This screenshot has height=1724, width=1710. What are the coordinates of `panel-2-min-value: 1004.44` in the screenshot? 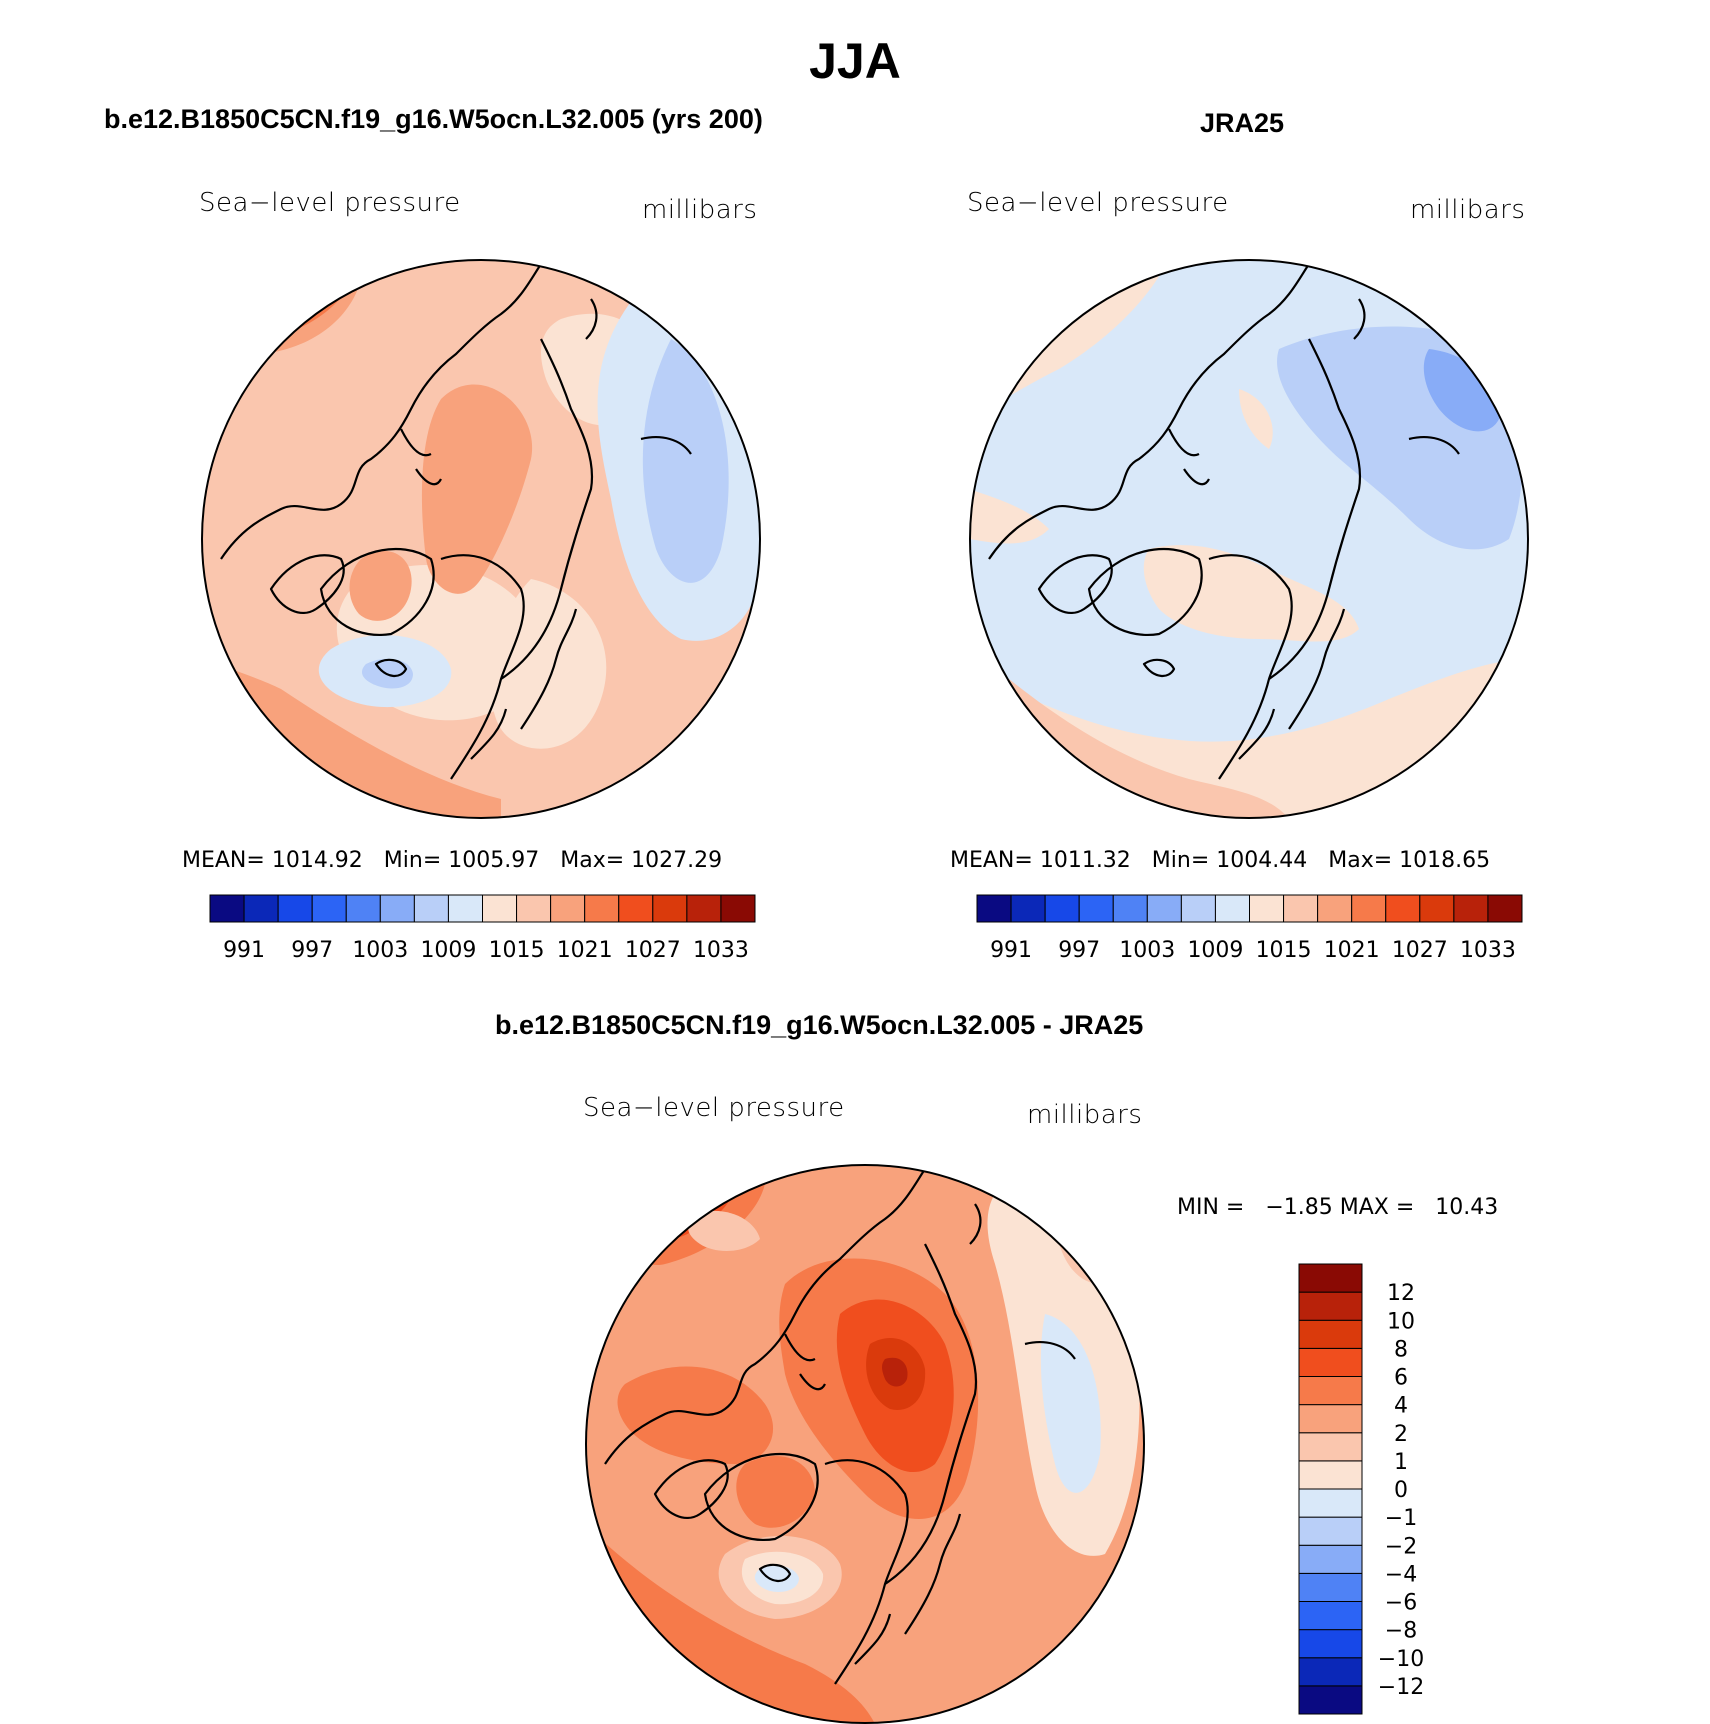 It's located at (1262, 860).